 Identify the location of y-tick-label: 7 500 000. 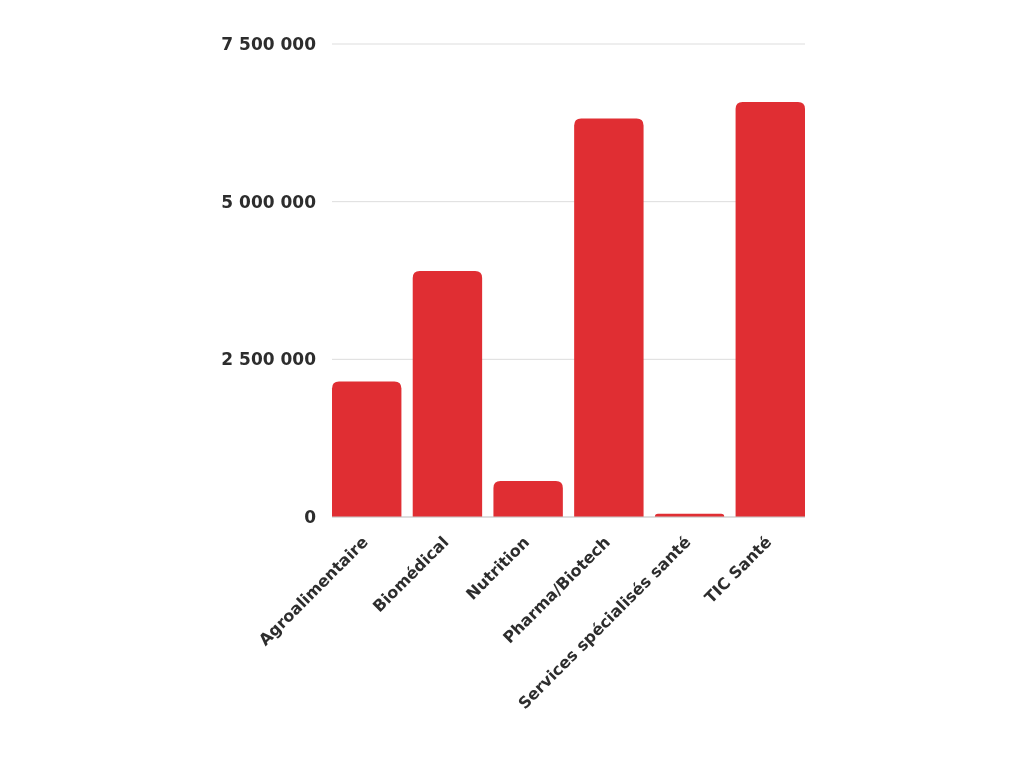
(269, 43).